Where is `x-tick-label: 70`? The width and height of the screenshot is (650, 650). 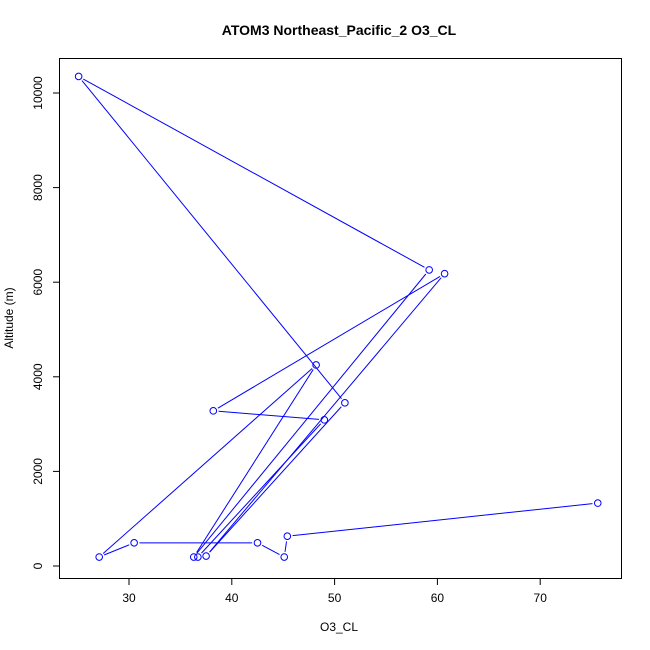
x-tick-label: 70 is located at coordinates (541, 598).